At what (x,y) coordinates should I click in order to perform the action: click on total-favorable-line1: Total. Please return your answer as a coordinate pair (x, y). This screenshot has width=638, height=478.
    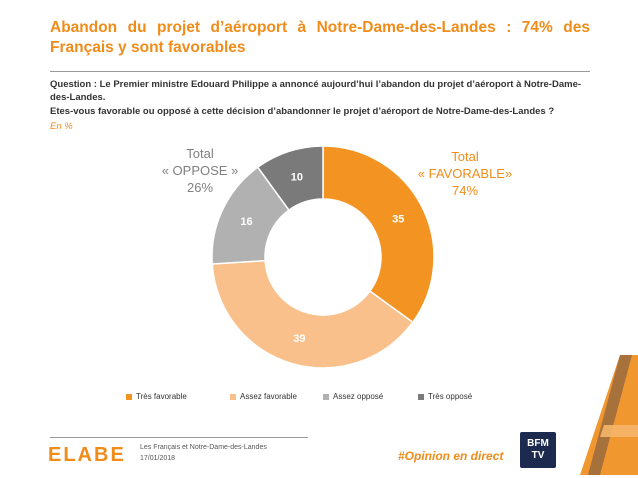
    Looking at the image, I should click on (465, 156).